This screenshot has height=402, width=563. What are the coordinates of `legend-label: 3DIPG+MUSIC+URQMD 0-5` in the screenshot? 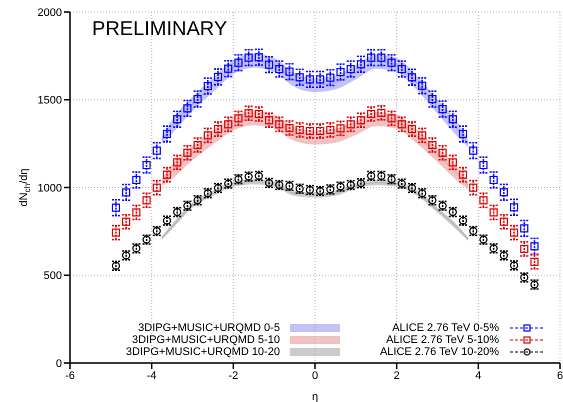 It's located at (209, 328).